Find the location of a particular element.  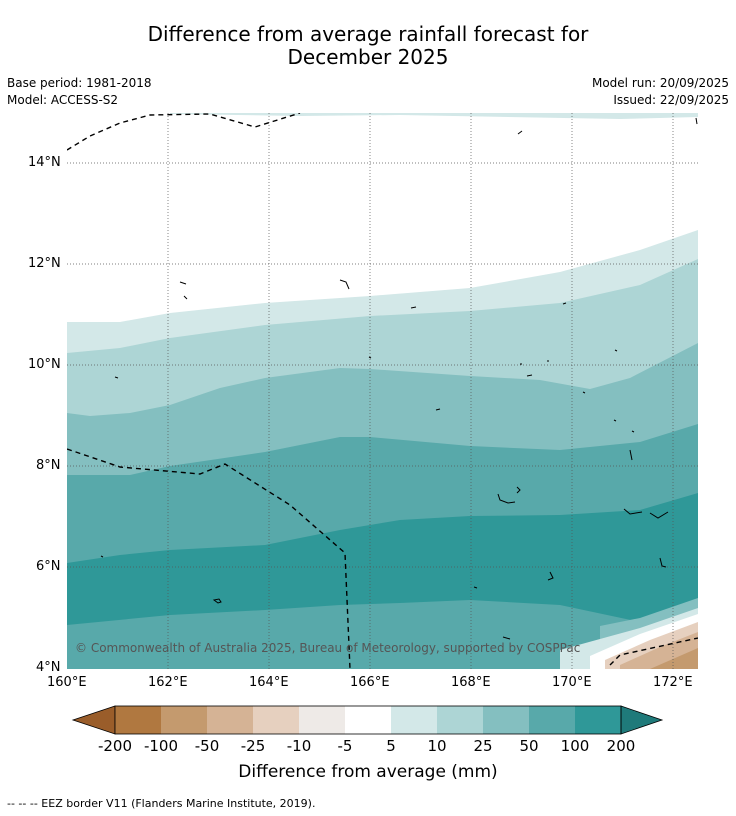

colorbar-arrow-low is located at coordinates (93, 720).